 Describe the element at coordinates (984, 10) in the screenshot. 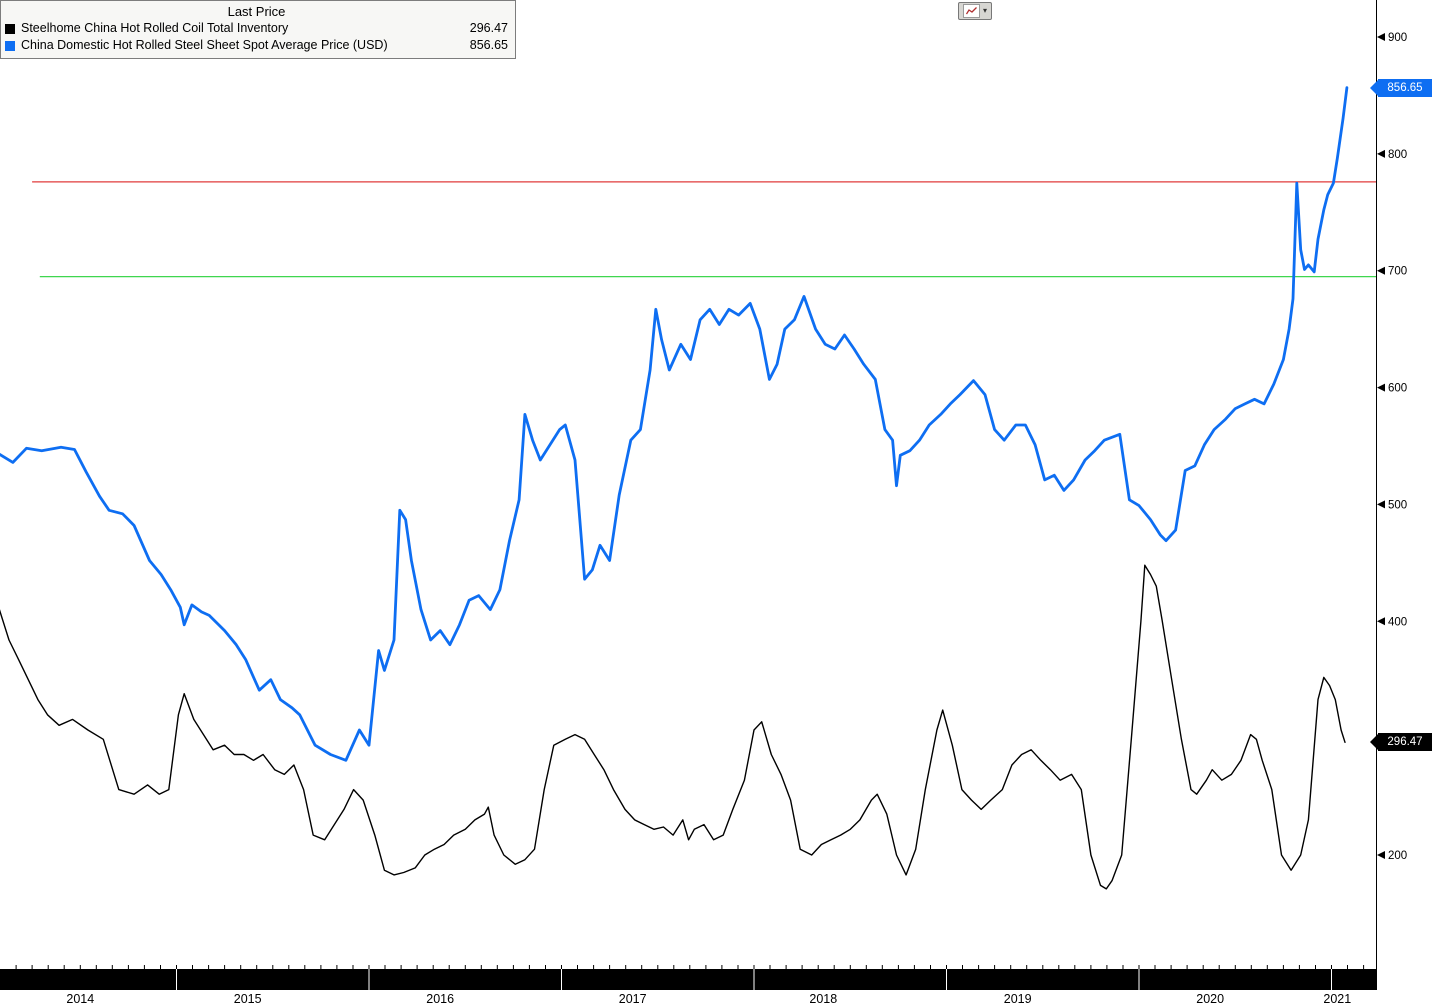

I see `dropdown-caret-icon: ▾` at that location.